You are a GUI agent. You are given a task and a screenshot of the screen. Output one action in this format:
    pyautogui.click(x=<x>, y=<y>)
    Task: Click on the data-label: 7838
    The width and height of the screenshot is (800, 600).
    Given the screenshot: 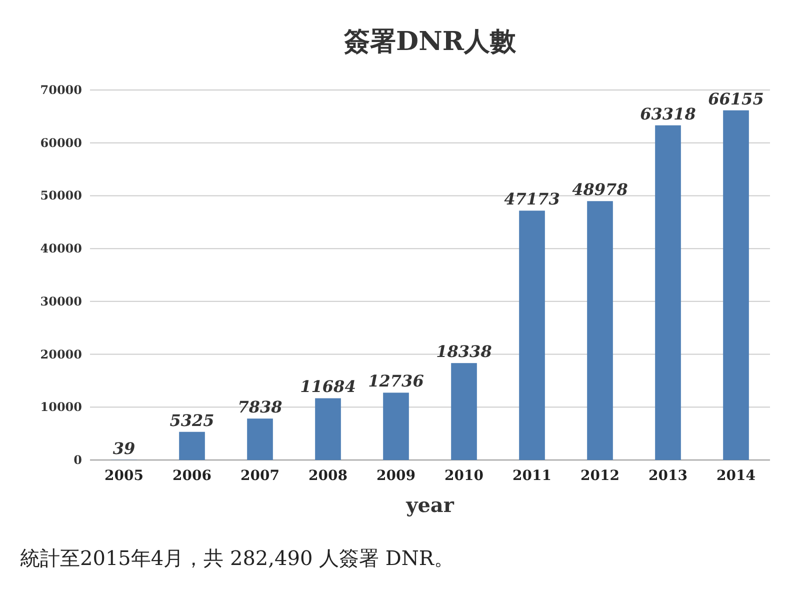 What is the action you would take?
    pyautogui.click(x=260, y=407)
    